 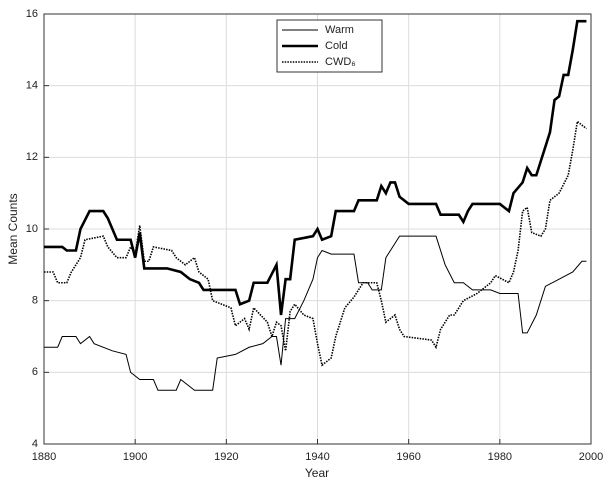 I want to click on y-tick-label: 10, so click(x=32, y=229).